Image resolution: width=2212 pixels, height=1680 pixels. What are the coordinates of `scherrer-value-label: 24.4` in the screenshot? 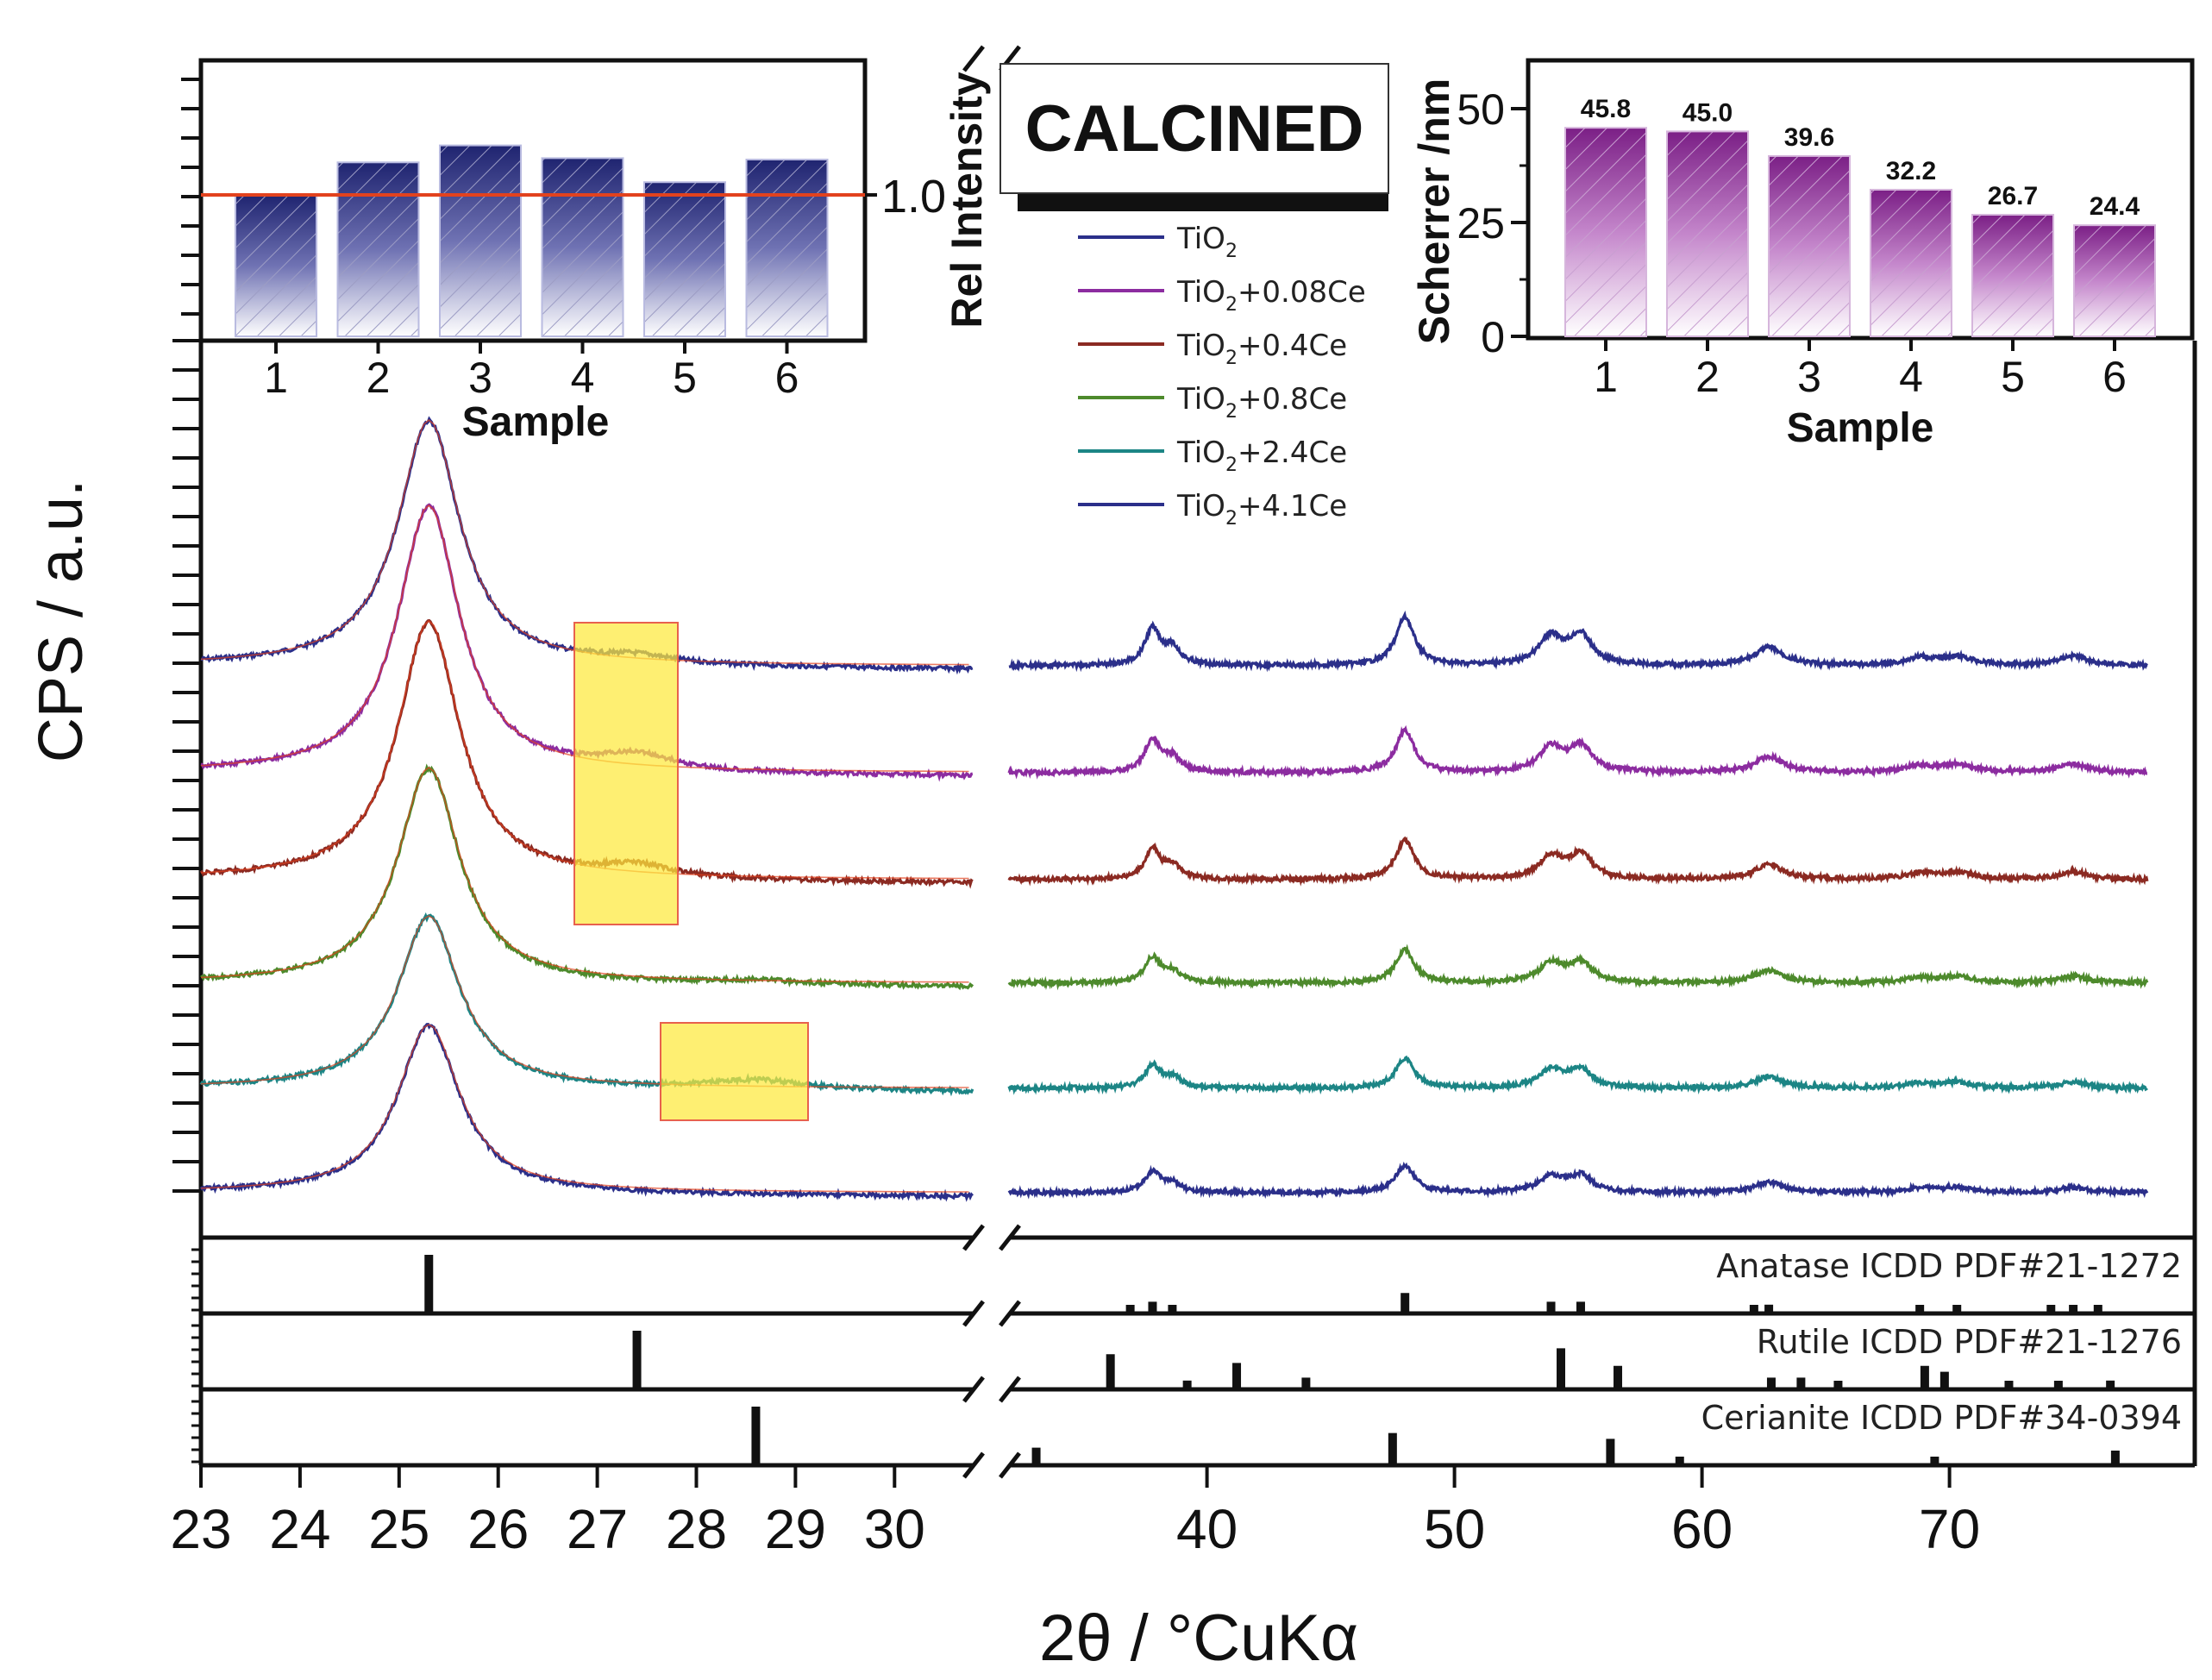 It's located at (2115, 207).